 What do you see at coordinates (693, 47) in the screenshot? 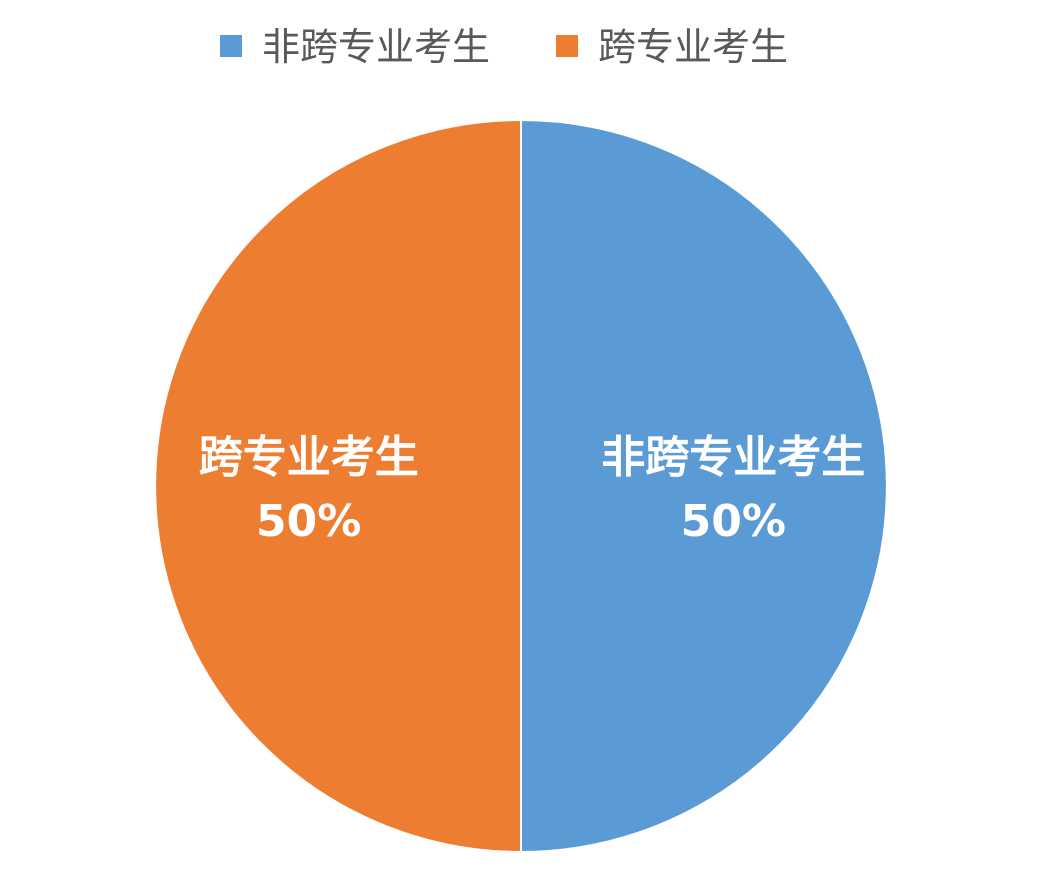
I see `legend-label-1: 跨专业考生` at bounding box center [693, 47].